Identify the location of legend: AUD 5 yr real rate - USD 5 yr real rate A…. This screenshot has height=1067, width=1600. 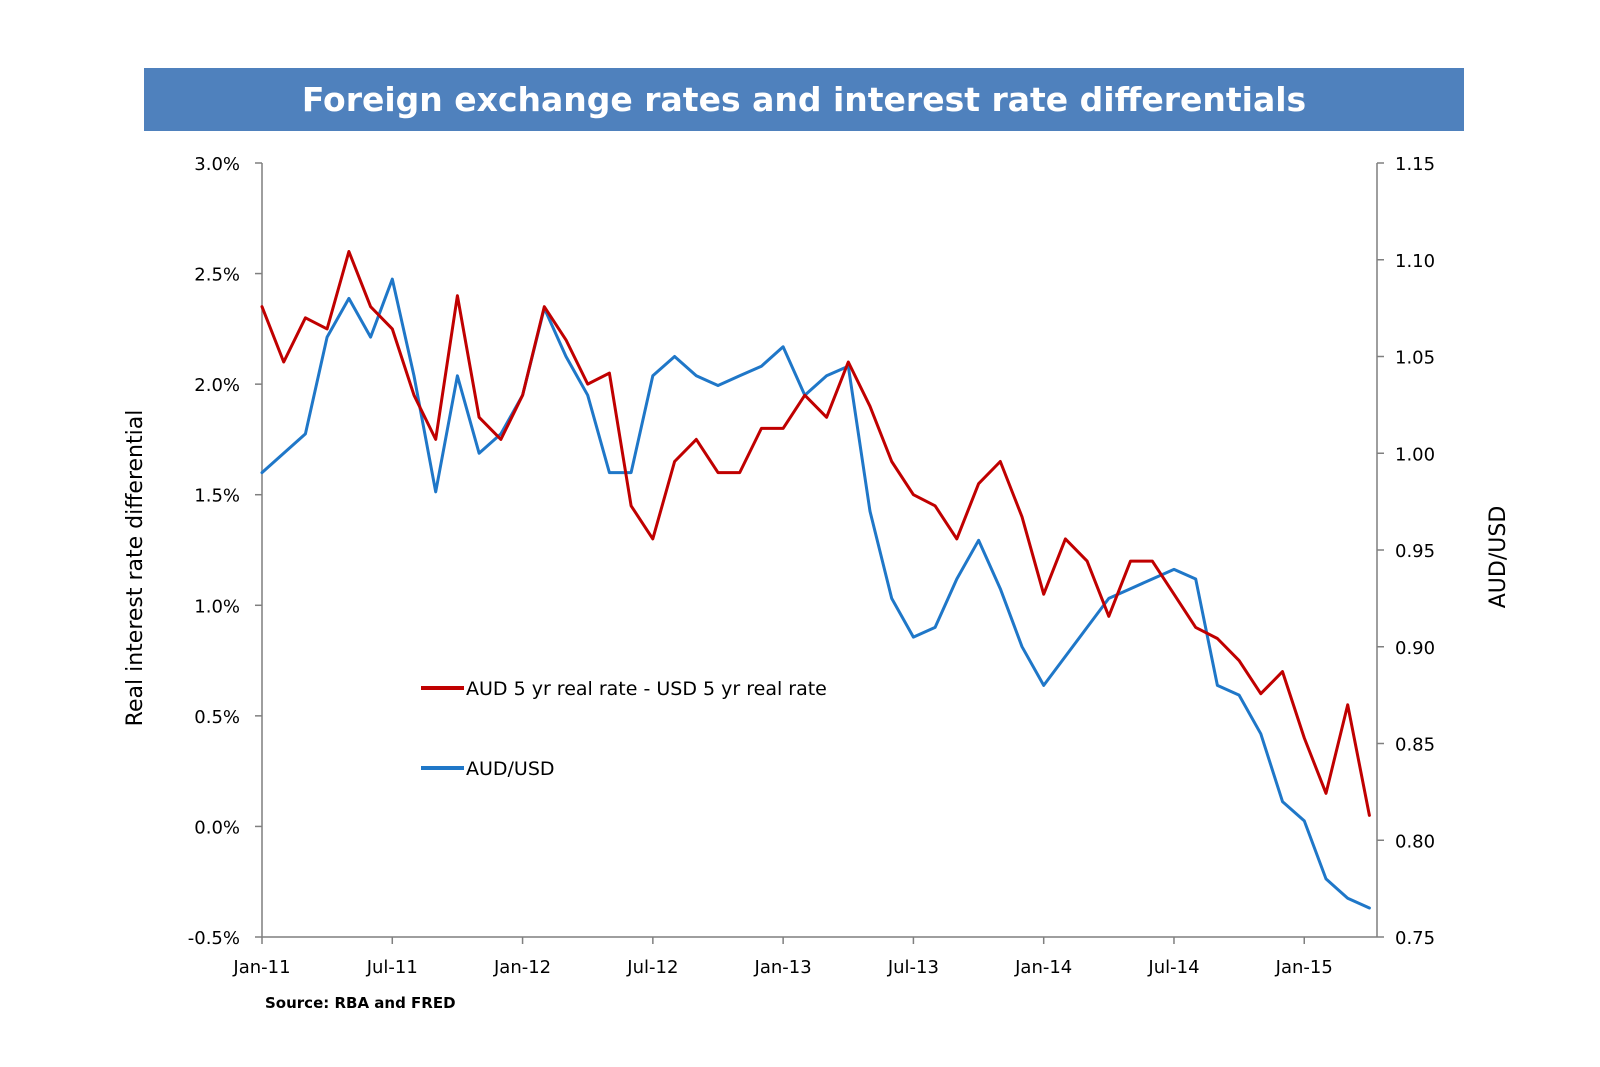
(624, 729).